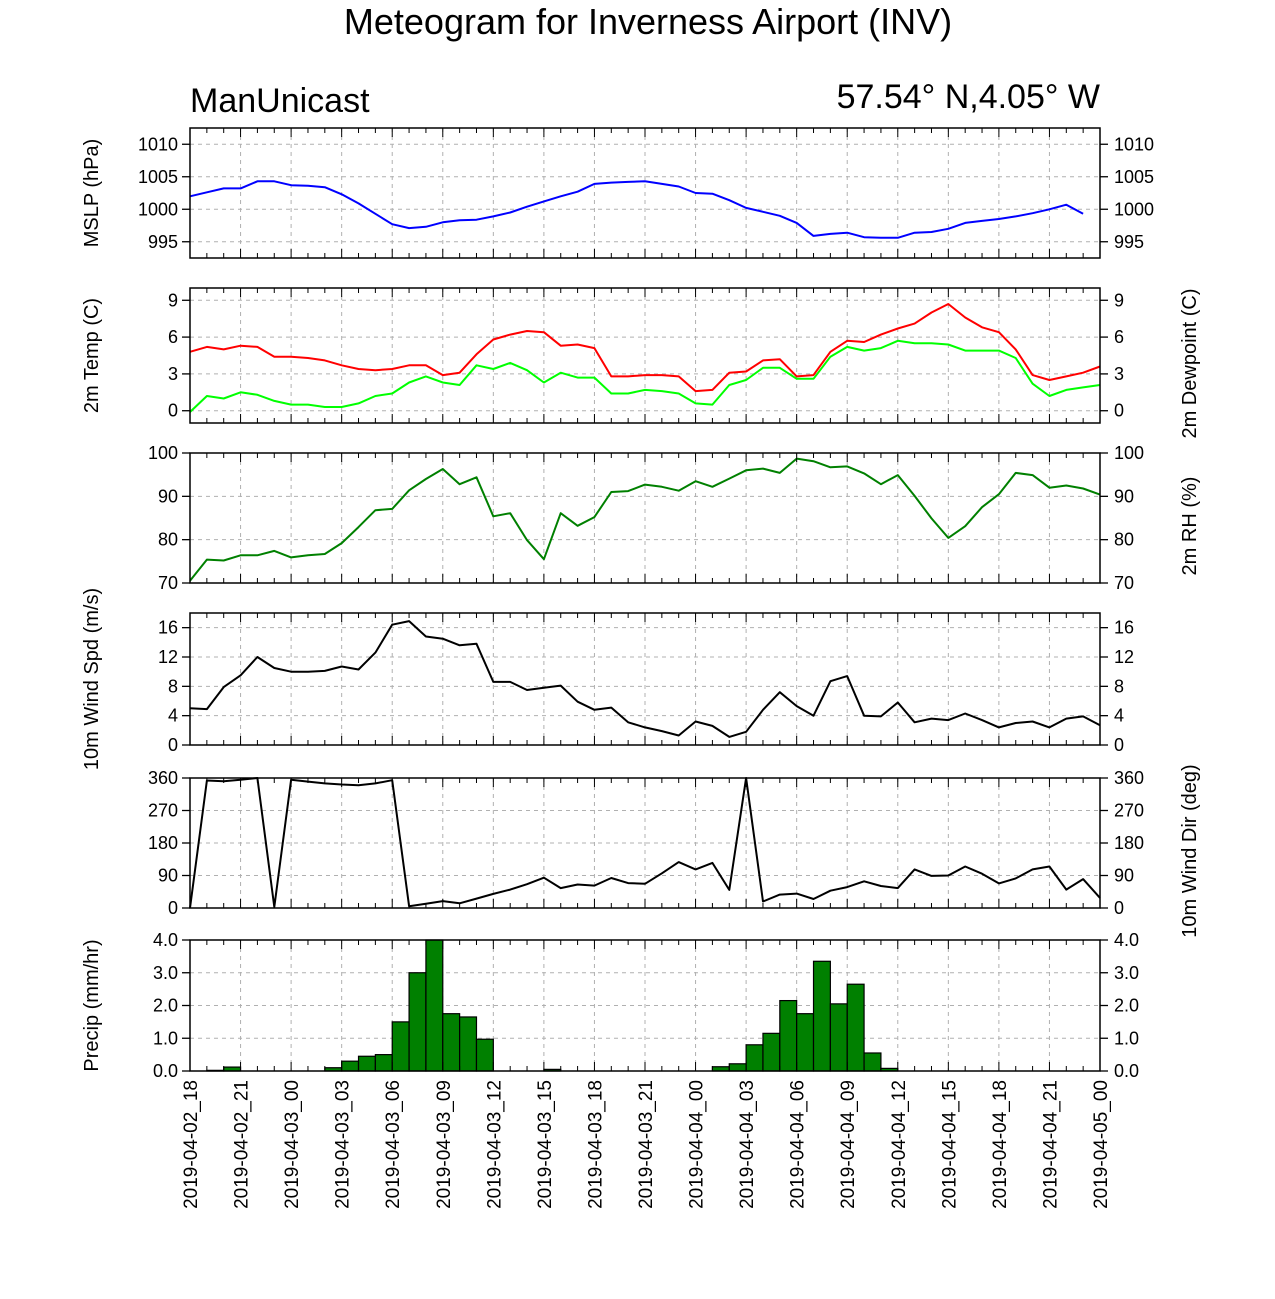  What do you see at coordinates (173, 686) in the screenshot?
I see `y-tick-label: 8` at bounding box center [173, 686].